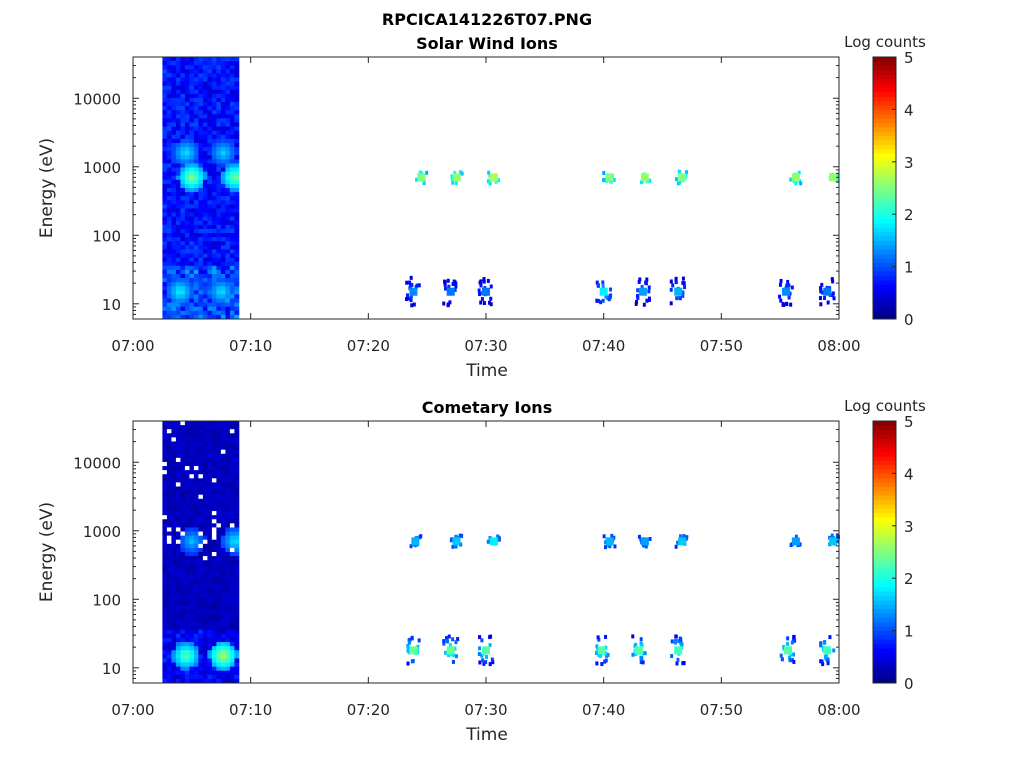 Image resolution: width=1024 pixels, height=768 pixels. What do you see at coordinates (250, 346) in the screenshot?
I see `x-tick-label: 07:10` at bounding box center [250, 346].